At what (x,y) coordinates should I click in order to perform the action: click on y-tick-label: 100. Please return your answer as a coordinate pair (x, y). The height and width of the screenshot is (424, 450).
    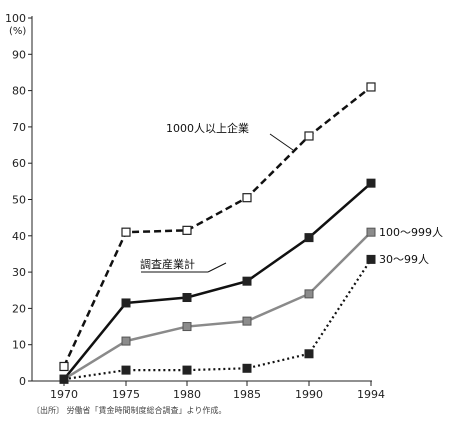
    Looking at the image, I should click on (15, 18).